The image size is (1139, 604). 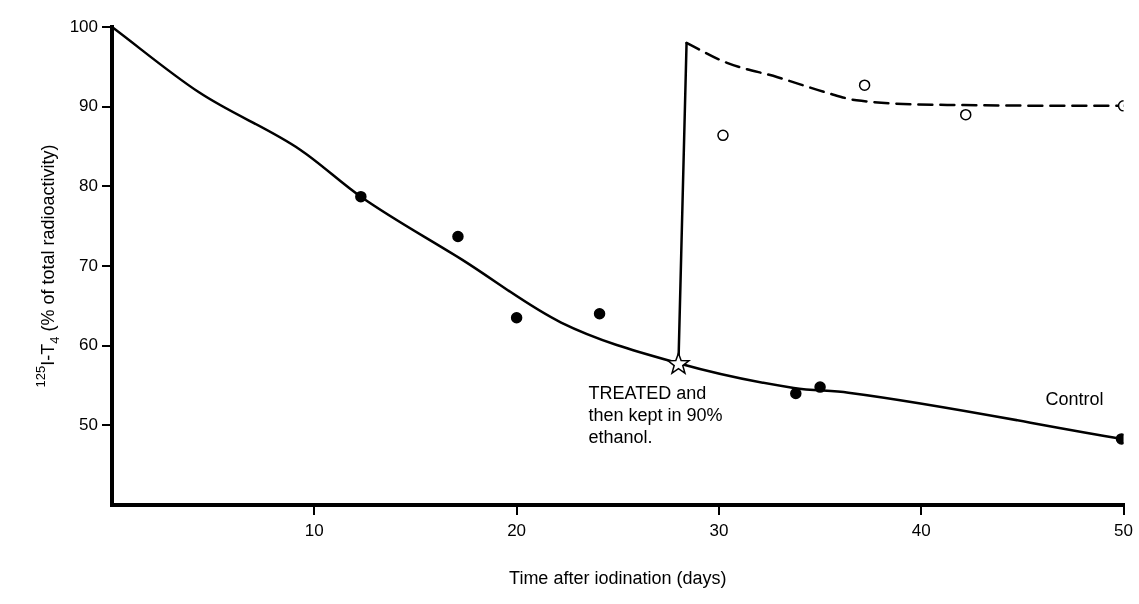 What do you see at coordinates (618, 578) in the screenshot?
I see `x-axis-title: Time after iodination (days)` at bounding box center [618, 578].